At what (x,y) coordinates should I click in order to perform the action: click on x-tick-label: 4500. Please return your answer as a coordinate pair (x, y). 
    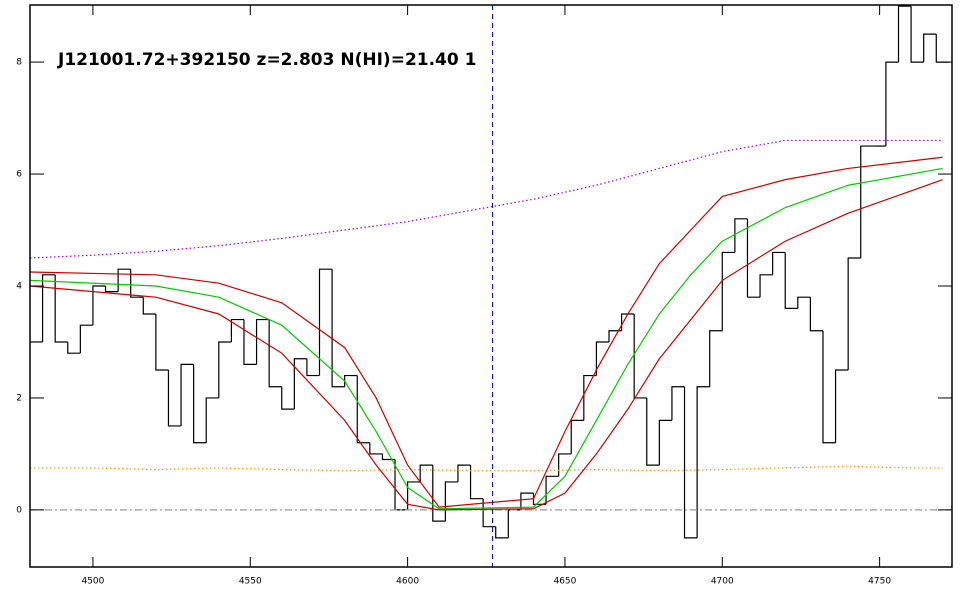
    Looking at the image, I should click on (92, 582).